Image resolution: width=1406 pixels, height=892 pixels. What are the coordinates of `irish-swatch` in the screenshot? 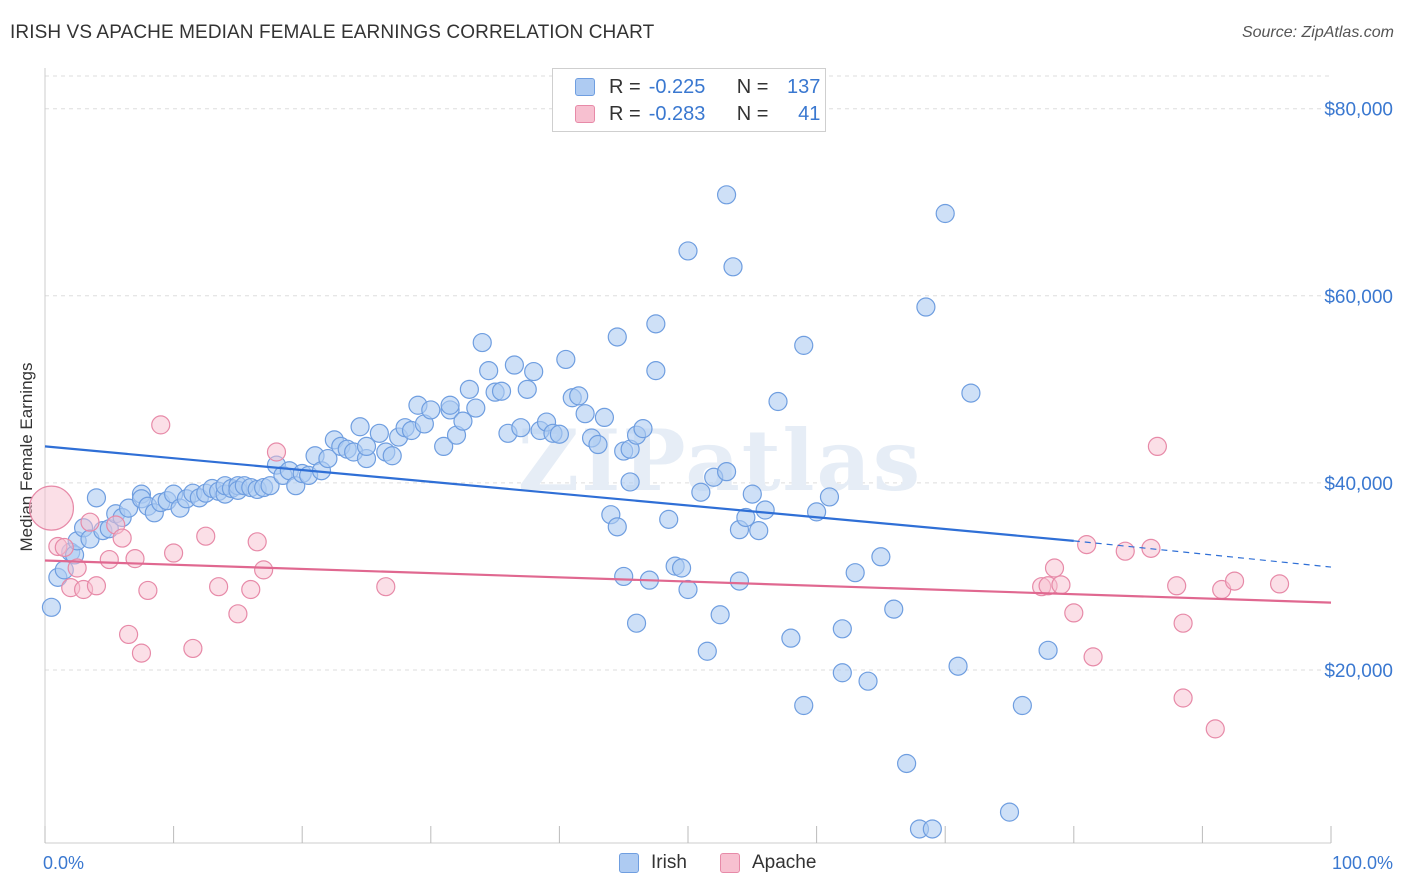 It's located at (585, 87).